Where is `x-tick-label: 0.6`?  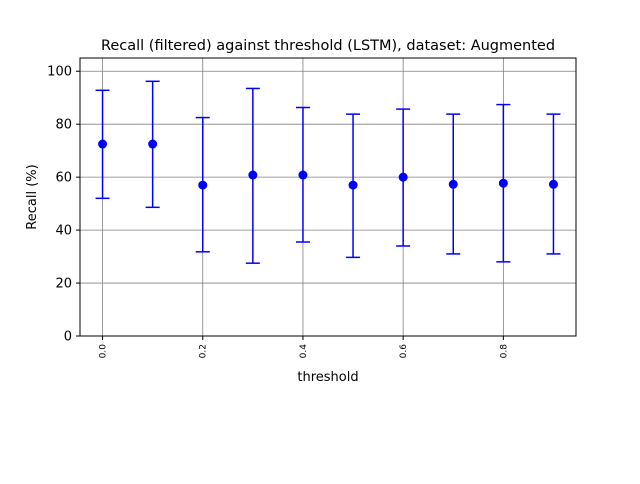 x-tick-label: 0.6 is located at coordinates (404, 351).